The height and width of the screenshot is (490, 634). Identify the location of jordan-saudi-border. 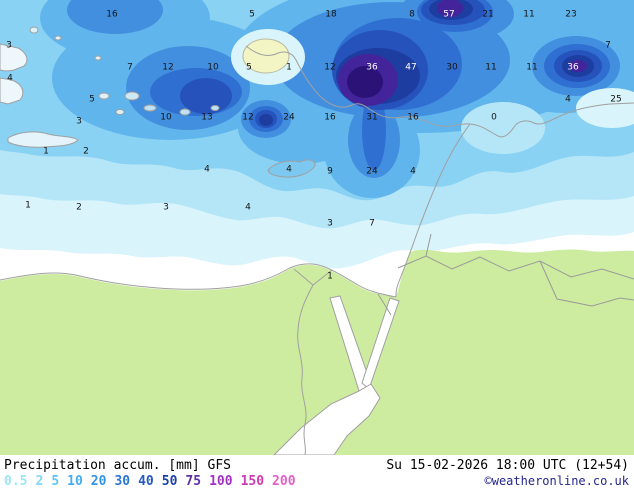
(515, 267).